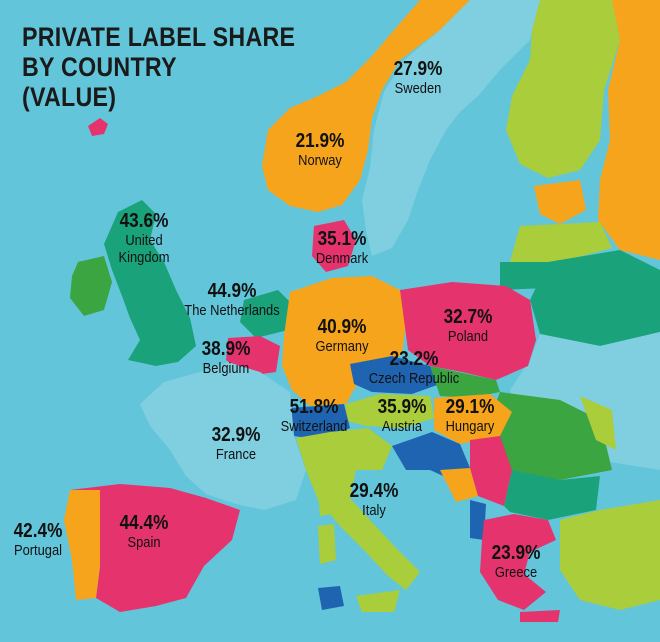 The height and width of the screenshot is (642, 660). I want to click on belarus-shape, so click(595, 298).